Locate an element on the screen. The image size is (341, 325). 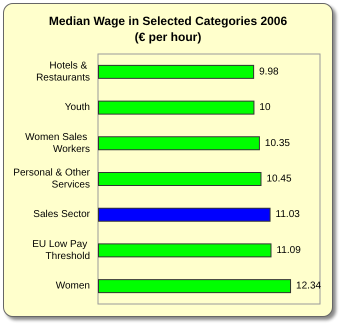
data-label: 11.09 is located at coordinates (289, 250).